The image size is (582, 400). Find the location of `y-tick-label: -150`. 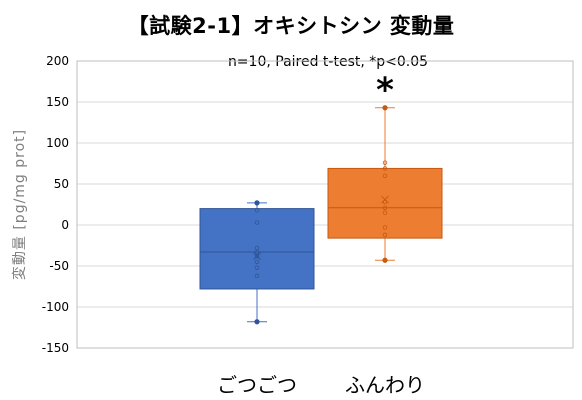

y-tick-label: -150 is located at coordinates (55, 348).